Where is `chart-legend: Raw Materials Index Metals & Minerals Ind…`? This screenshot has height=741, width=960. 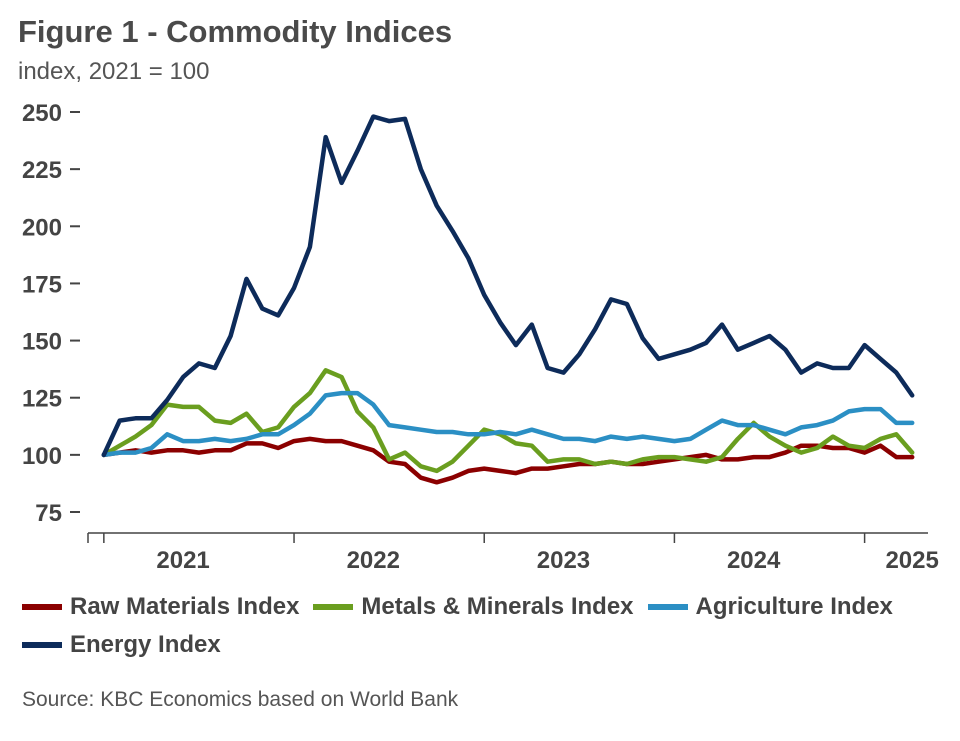
chart-legend: Raw Materials Index Metals & Minerals Ind… is located at coordinates (487, 626).